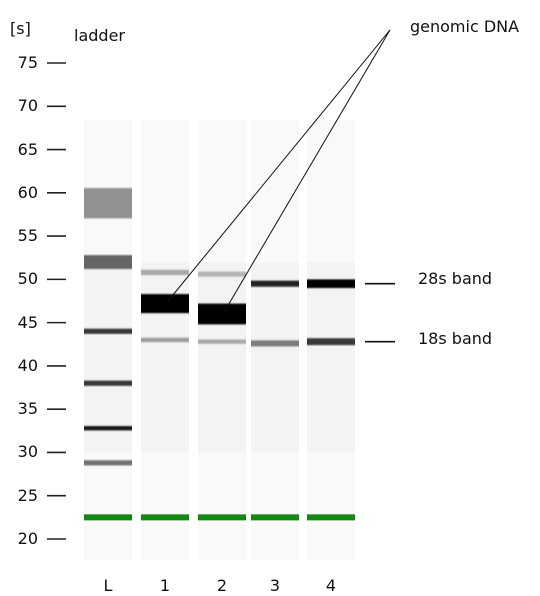  I want to click on y-tick-label: 75, so click(27, 62).